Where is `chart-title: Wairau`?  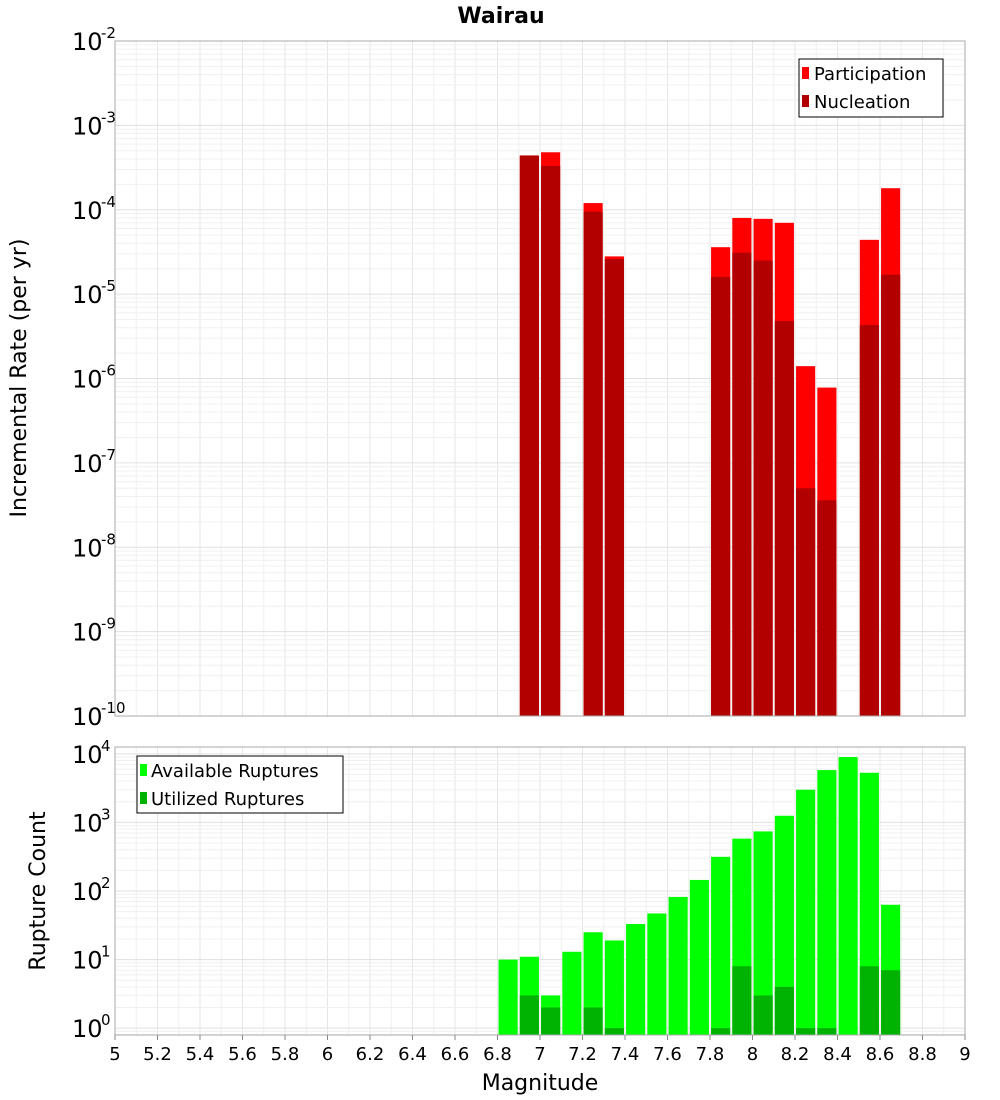
chart-title: Wairau is located at coordinates (500, 16).